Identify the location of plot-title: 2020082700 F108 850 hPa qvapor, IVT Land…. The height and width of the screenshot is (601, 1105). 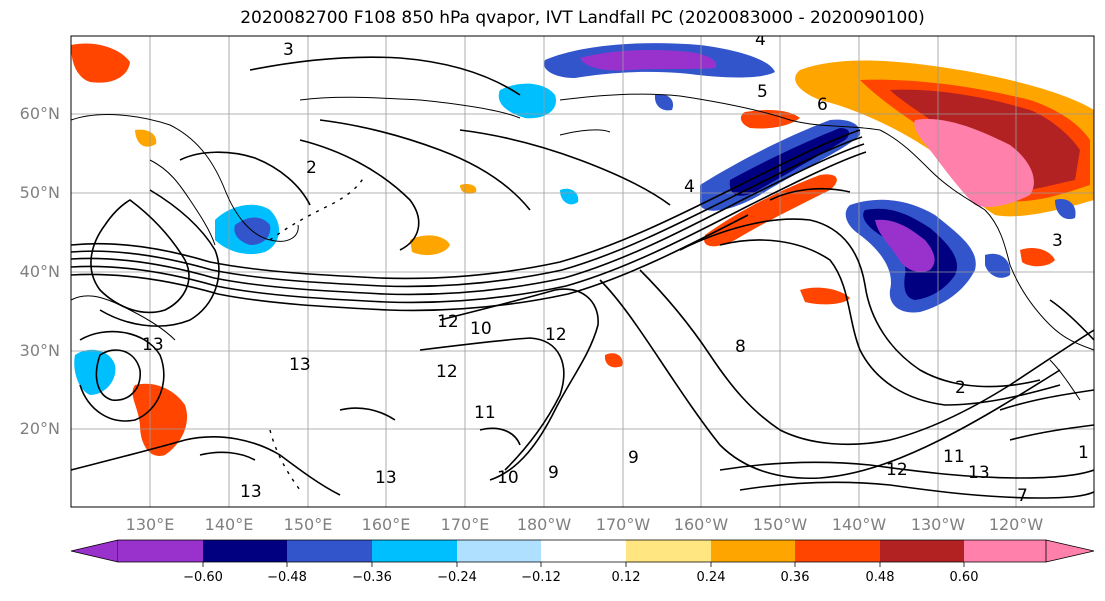
(582, 18).